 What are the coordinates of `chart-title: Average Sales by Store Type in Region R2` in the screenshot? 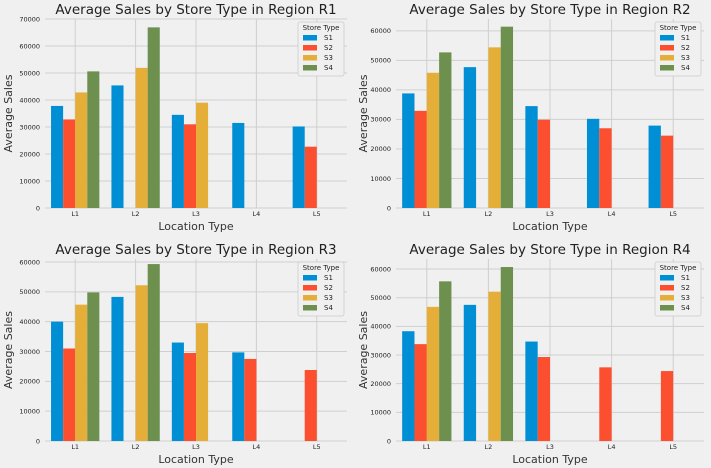 It's located at (549, 10).